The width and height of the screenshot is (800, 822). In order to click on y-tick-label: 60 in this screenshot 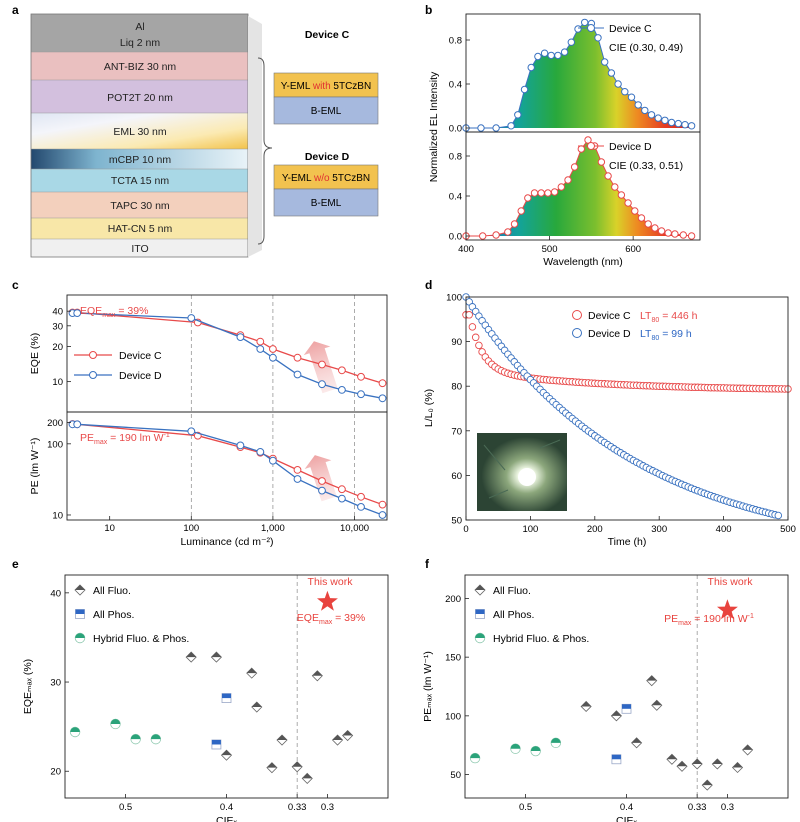, I will do `click(456, 476)`.